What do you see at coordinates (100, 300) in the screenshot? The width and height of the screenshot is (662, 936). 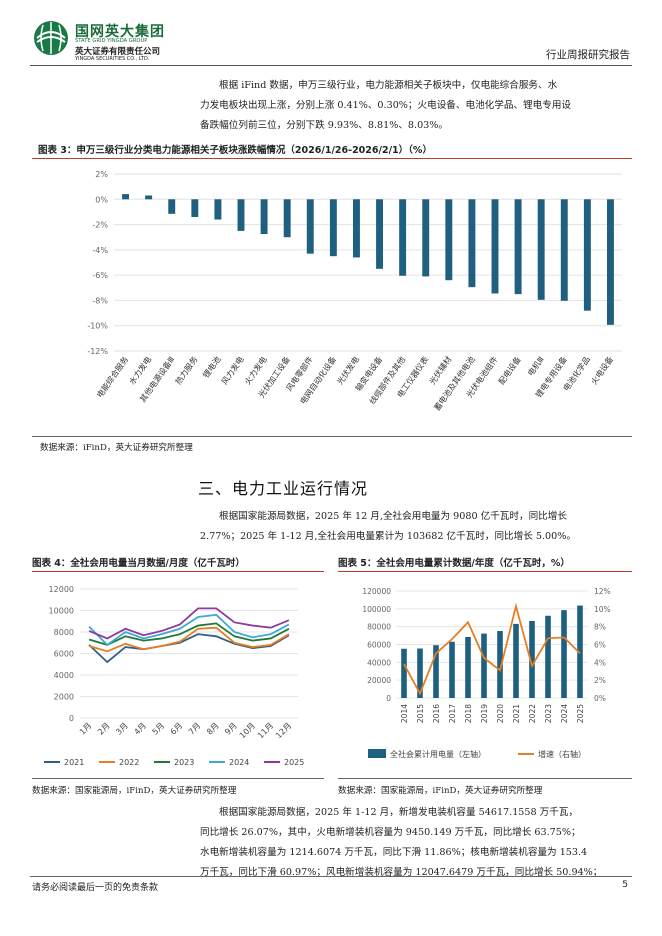 I see `y-tick-label: -8%` at bounding box center [100, 300].